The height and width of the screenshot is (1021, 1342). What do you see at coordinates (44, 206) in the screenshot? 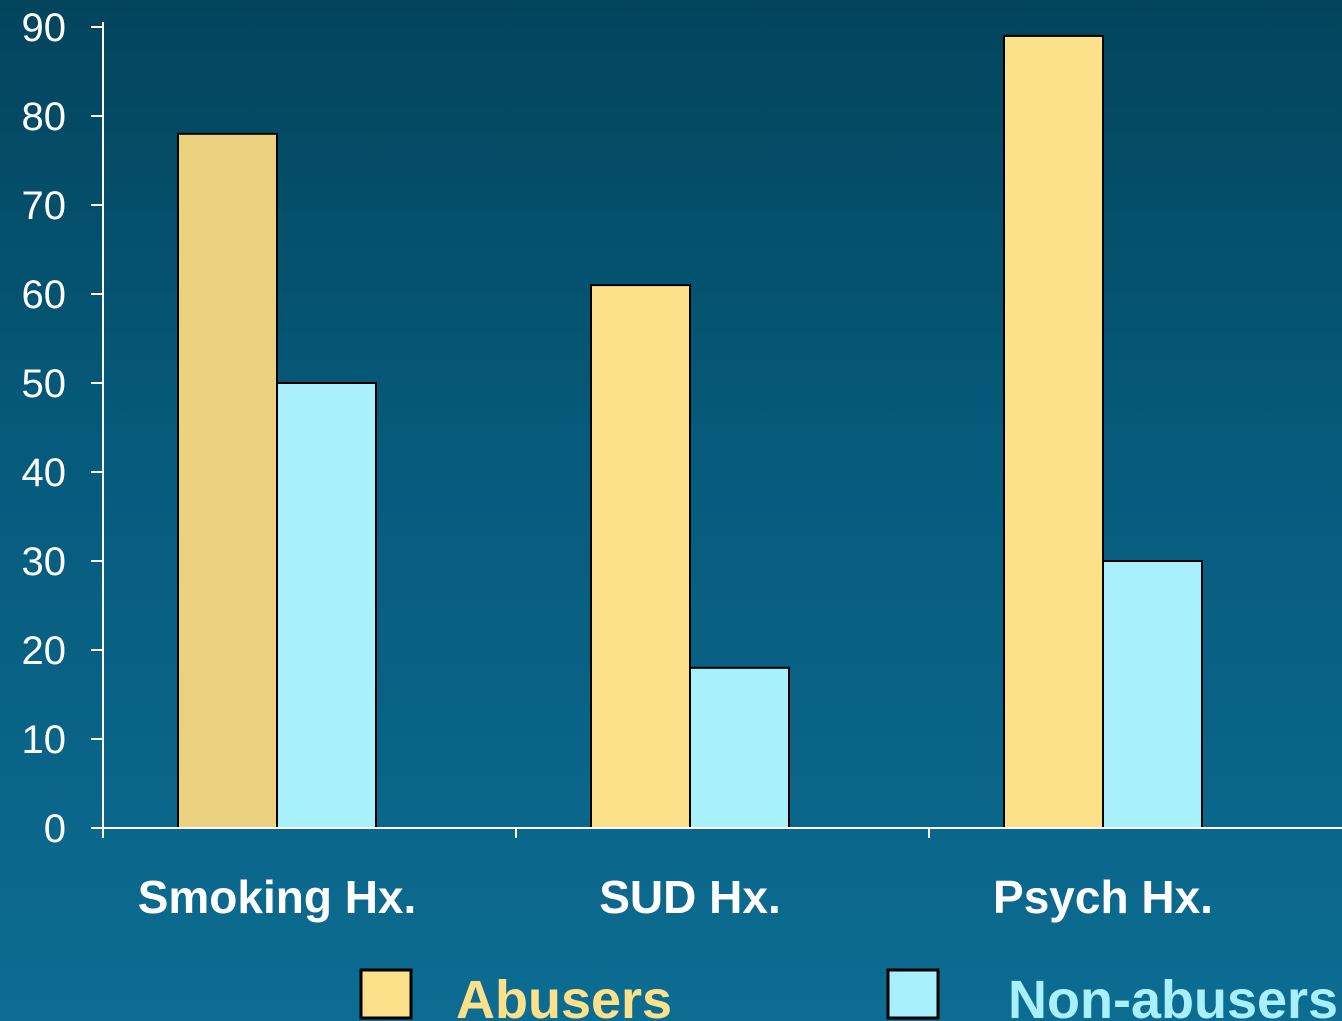
I see `y-tick-label: 70` at bounding box center [44, 206].